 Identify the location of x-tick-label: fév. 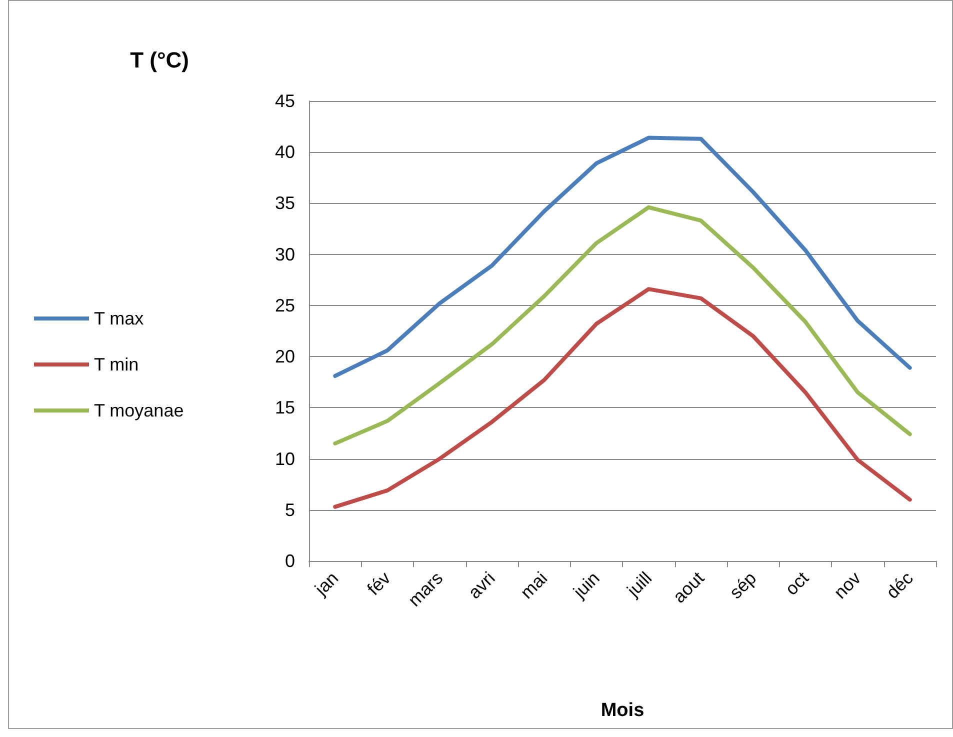
(378, 584).